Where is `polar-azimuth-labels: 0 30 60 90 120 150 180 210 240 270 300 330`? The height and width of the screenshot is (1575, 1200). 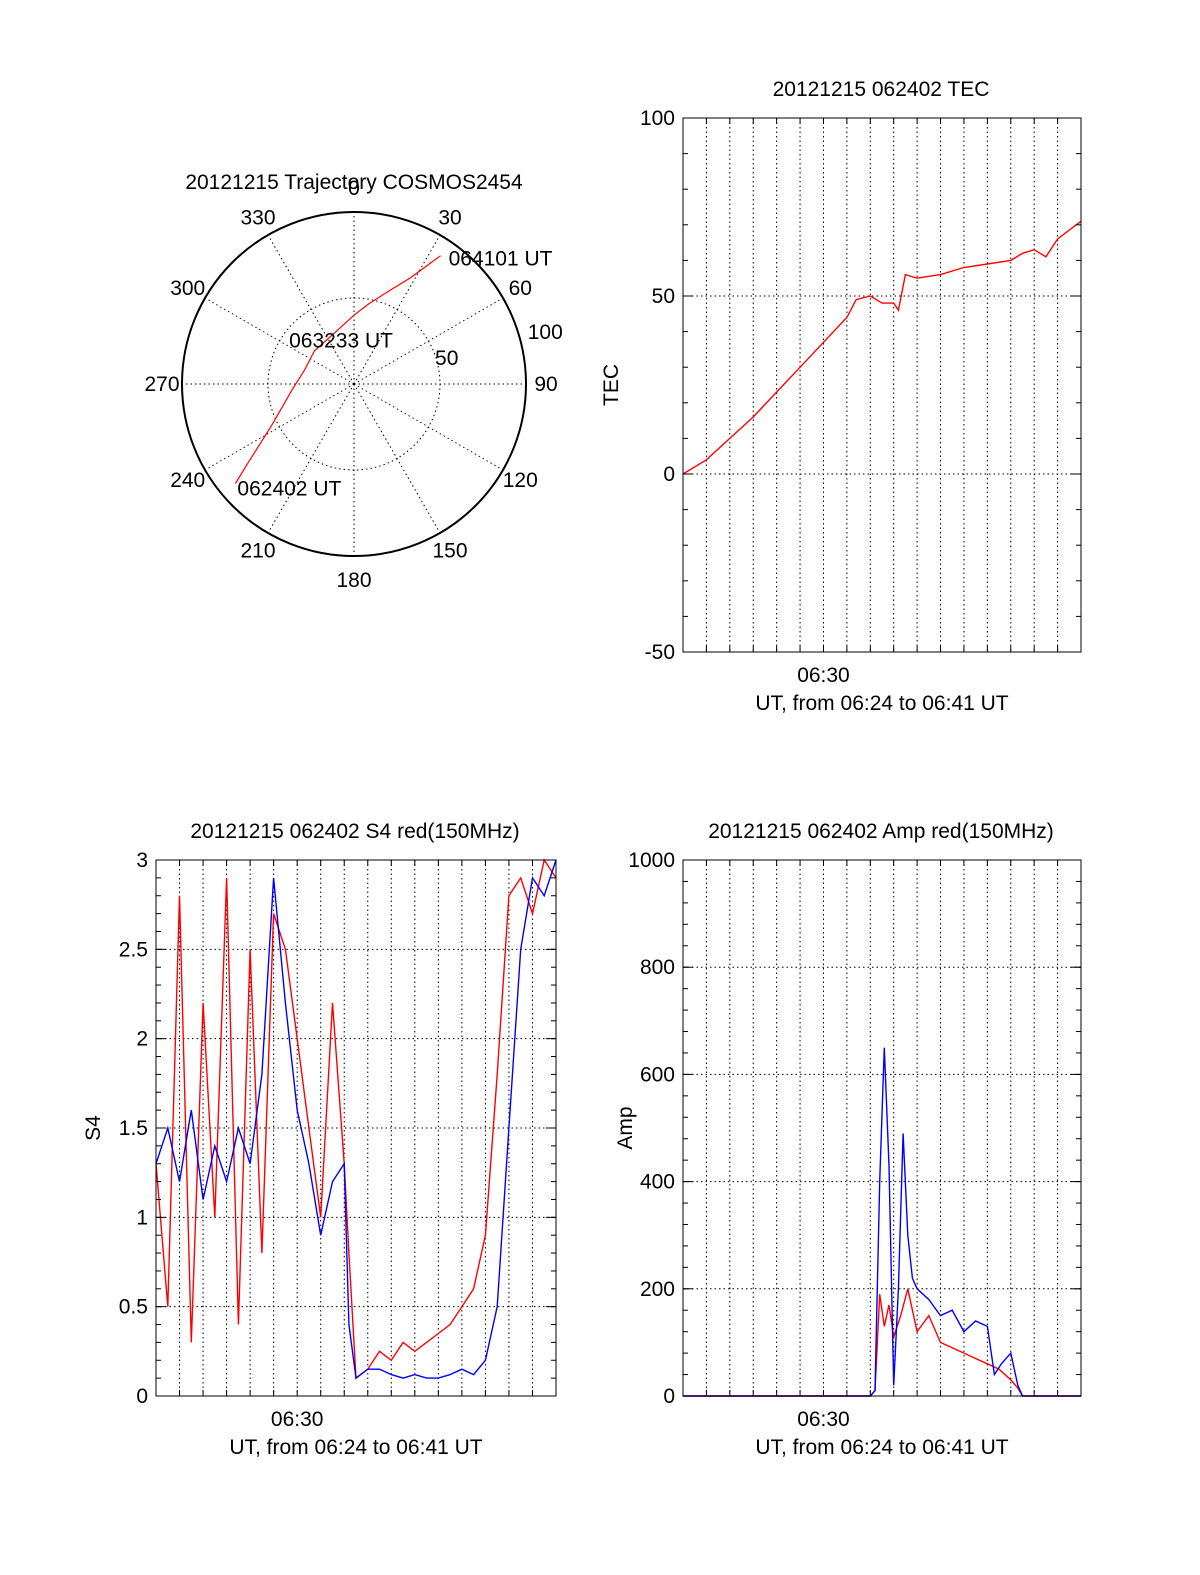 polar-azimuth-labels: 0 30 60 90 120 150 180 210 240 270 300 330 is located at coordinates (350, 384).